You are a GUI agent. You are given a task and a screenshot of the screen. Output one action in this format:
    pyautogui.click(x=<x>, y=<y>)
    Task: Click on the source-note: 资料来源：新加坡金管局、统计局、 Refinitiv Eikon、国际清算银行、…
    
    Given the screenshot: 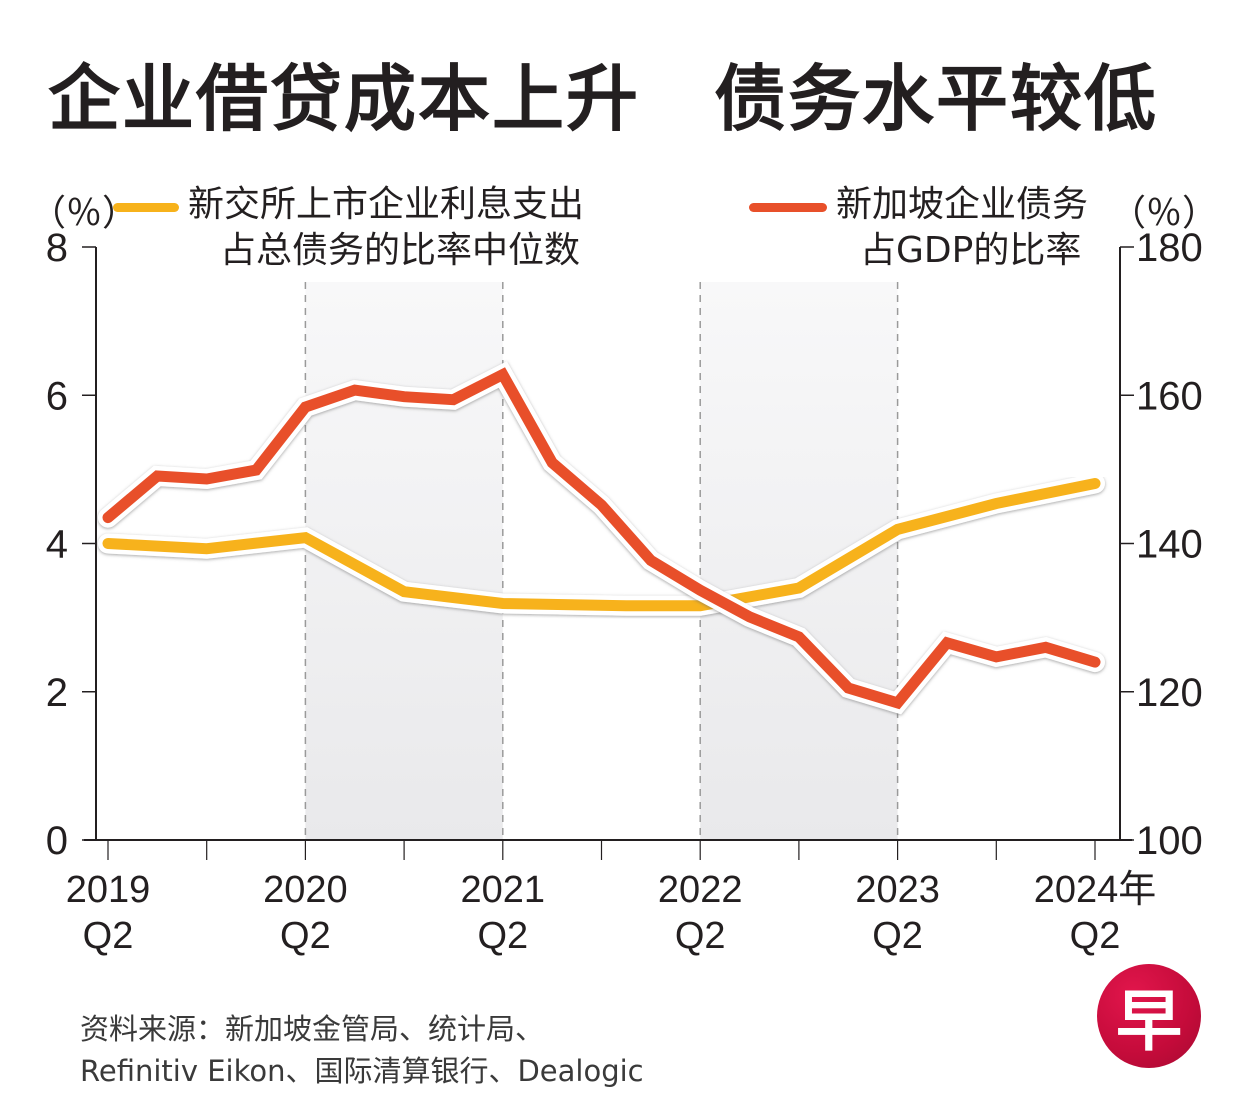 What is the action you would take?
    pyautogui.click(x=362, y=1050)
    